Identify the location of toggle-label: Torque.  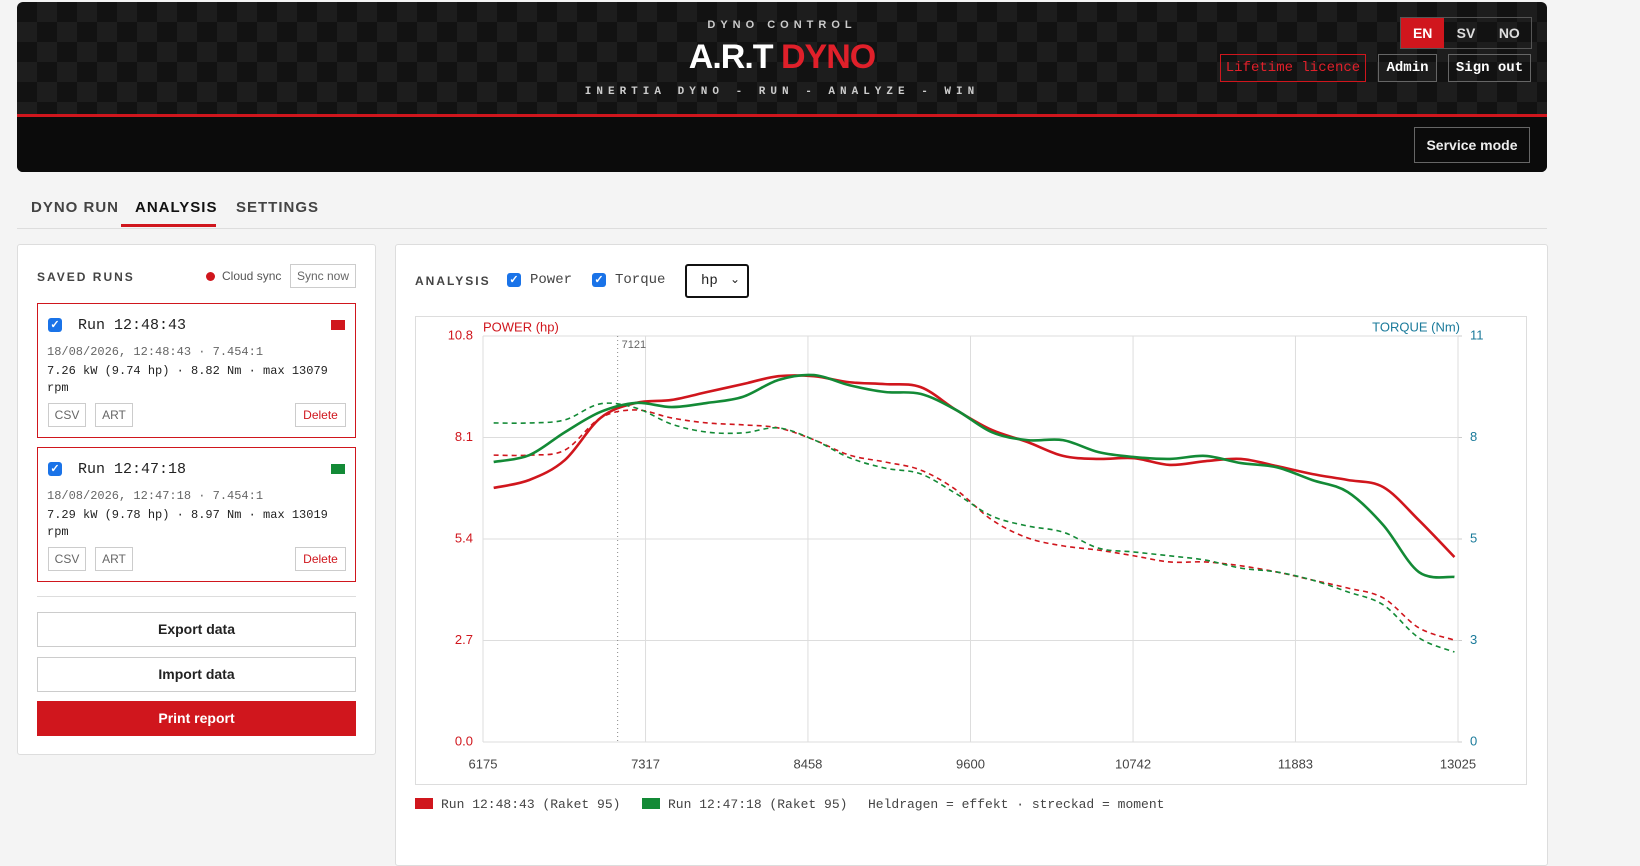
(640, 280).